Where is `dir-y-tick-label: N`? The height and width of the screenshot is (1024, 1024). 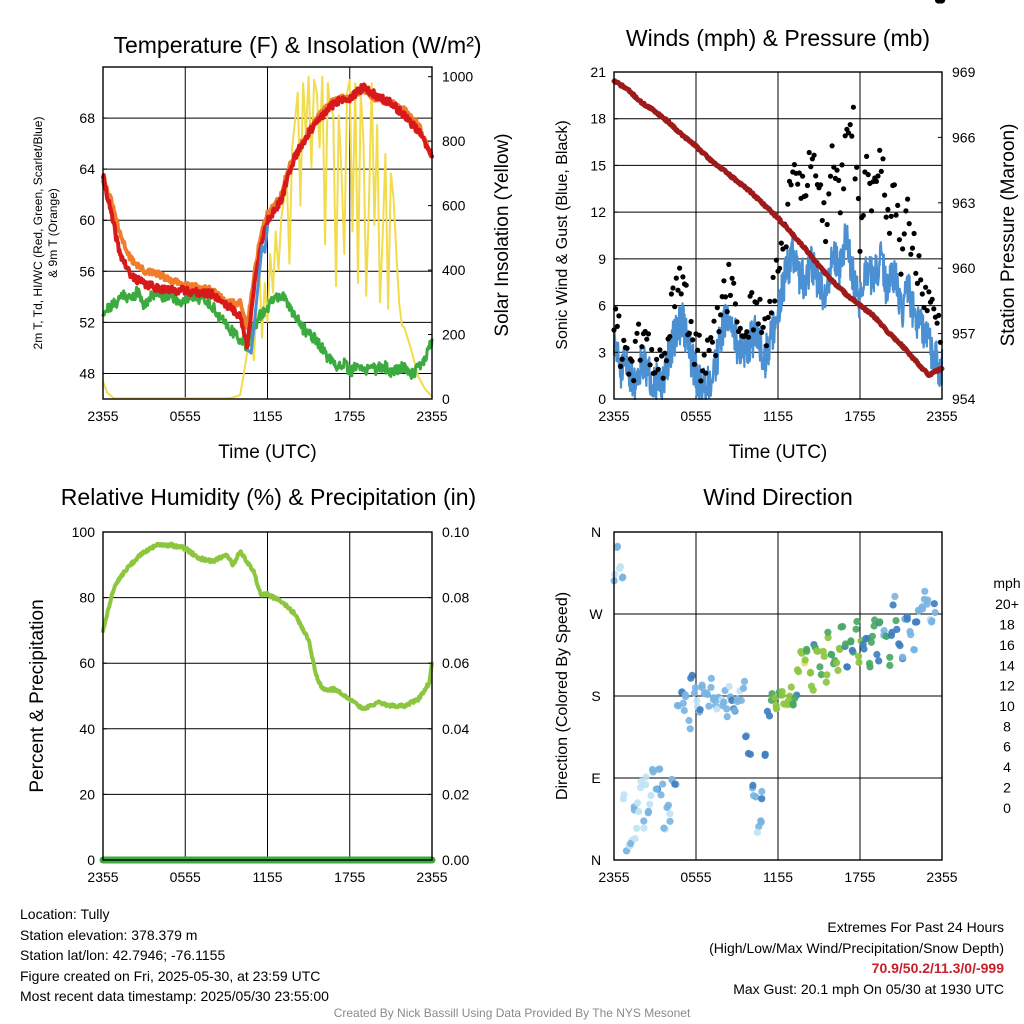
dir-y-tick-label: N is located at coordinates (596, 532).